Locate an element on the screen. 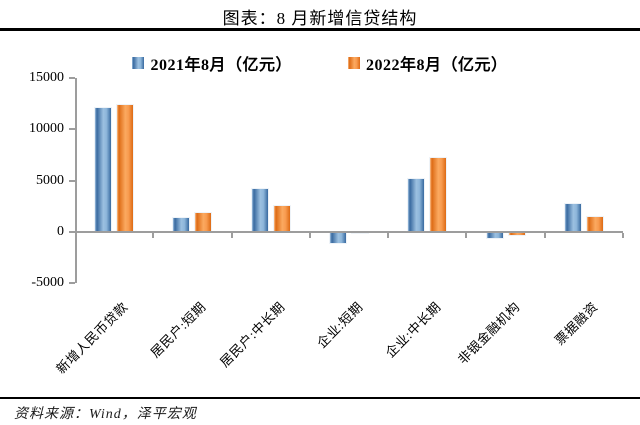  bar-series1-新增人民币贷款 is located at coordinates (125, 167).